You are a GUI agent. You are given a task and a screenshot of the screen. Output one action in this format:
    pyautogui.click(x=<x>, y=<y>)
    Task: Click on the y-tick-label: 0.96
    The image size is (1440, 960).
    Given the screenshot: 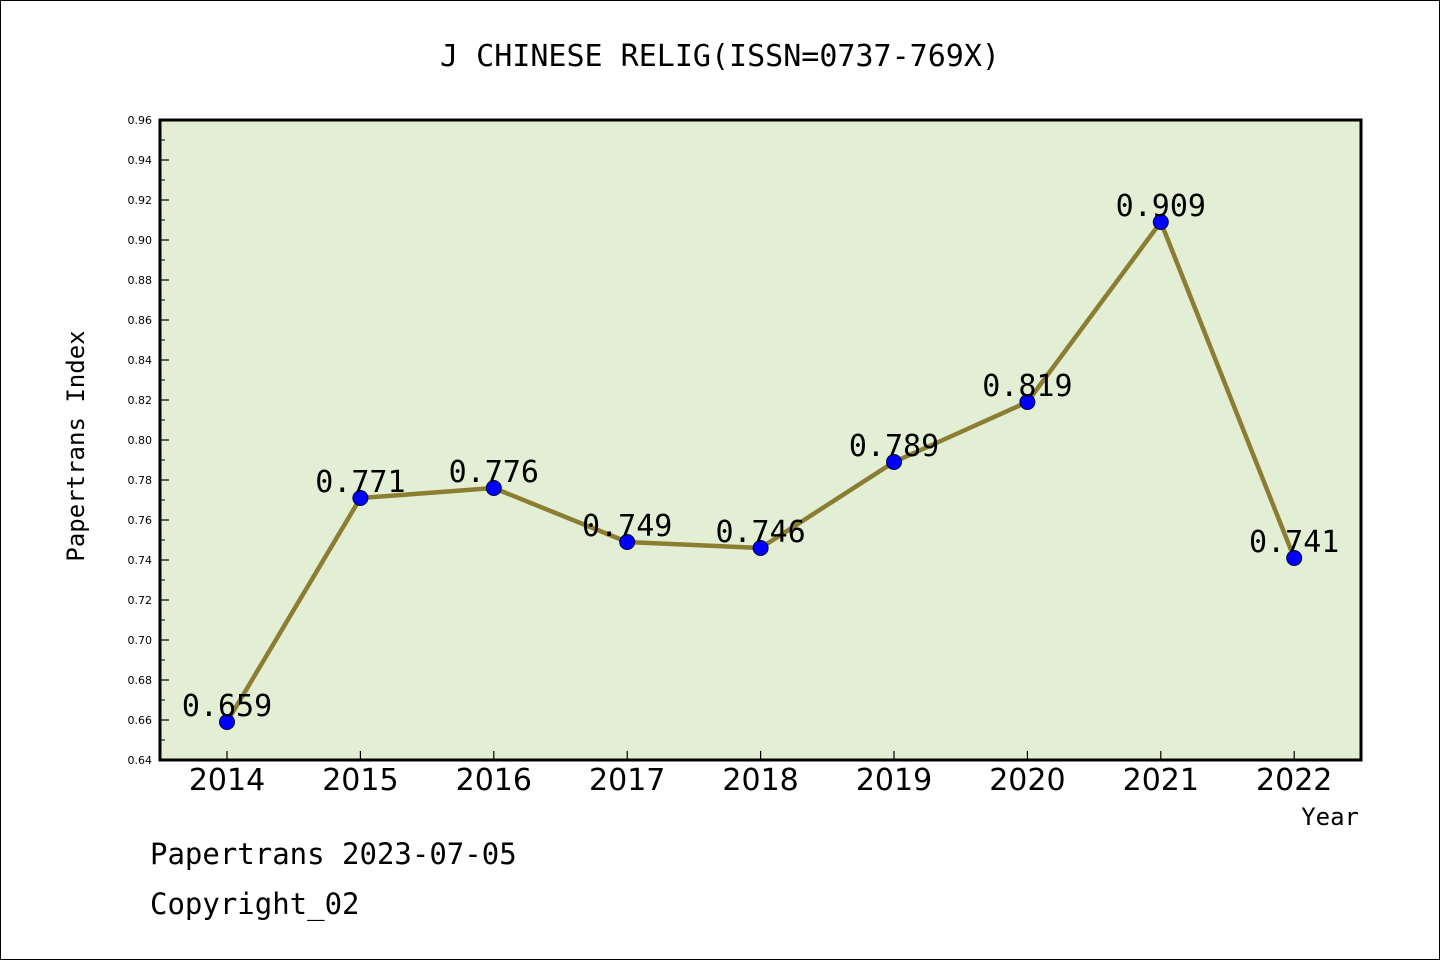 What is the action you would take?
    pyautogui.click(x=140, y=120)
    